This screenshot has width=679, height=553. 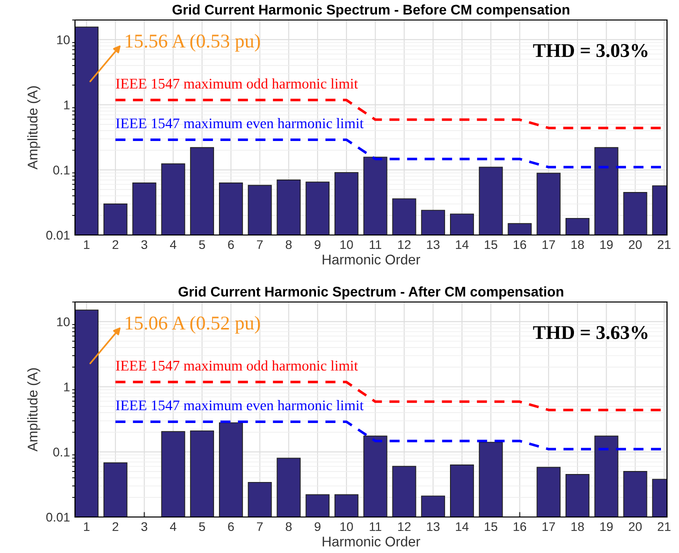 I want to click on annotation: THD = 3.63%, so click(x=590, y=333).